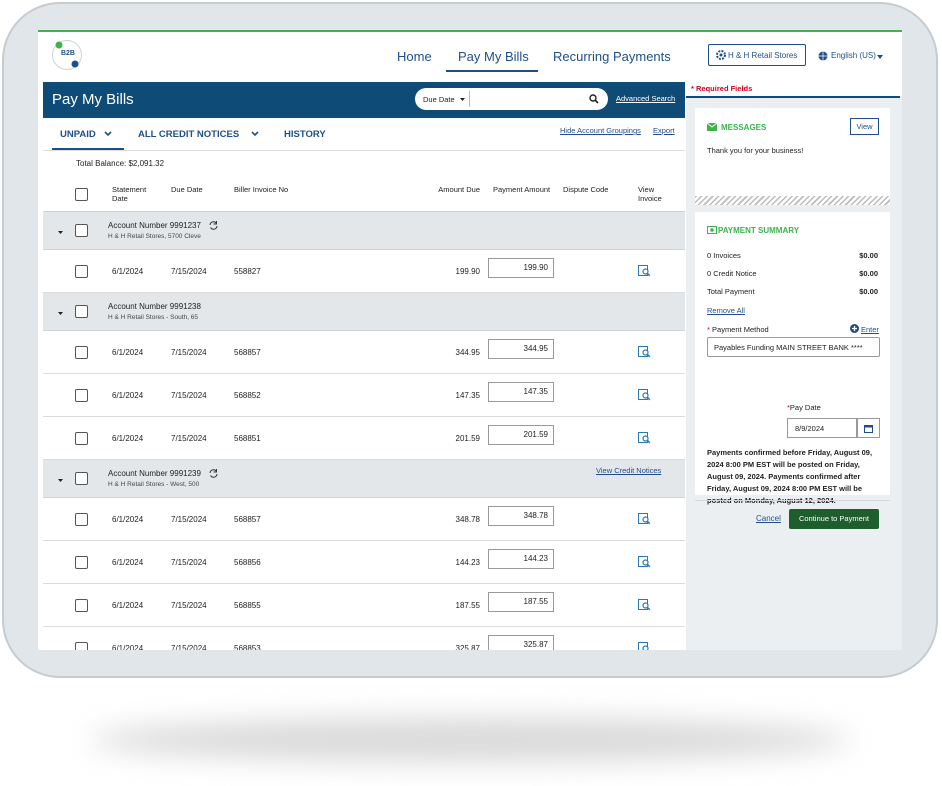 This screenshot has width=942, height=786. I want to click on payment-amount-input: 187.55, so click(521, 602).